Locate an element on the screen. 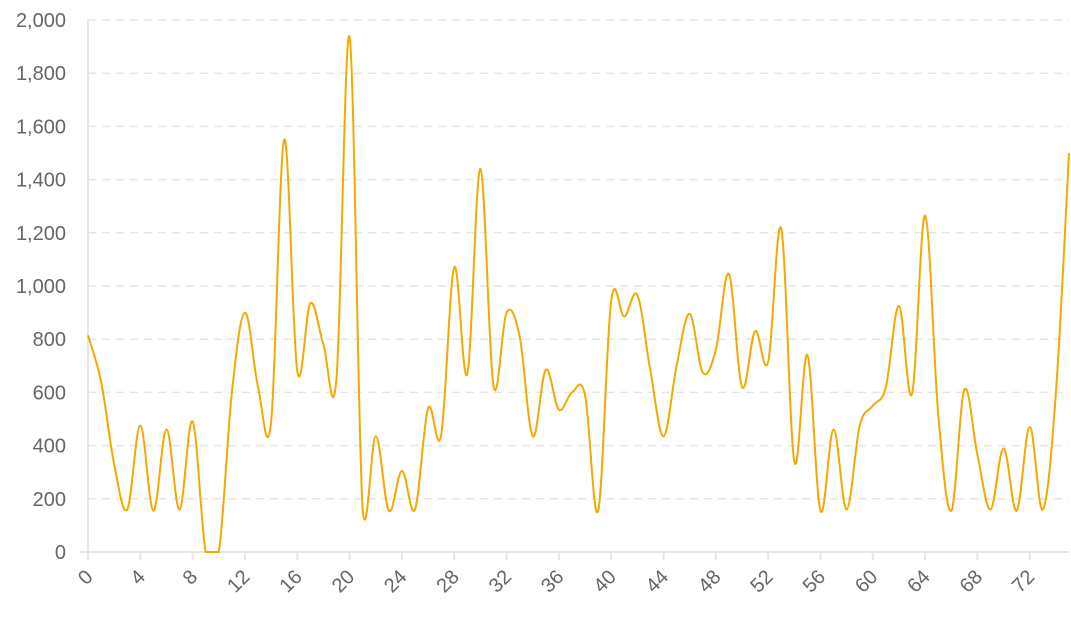  x-tick-label: 0 is located at coordinates (85, 577).